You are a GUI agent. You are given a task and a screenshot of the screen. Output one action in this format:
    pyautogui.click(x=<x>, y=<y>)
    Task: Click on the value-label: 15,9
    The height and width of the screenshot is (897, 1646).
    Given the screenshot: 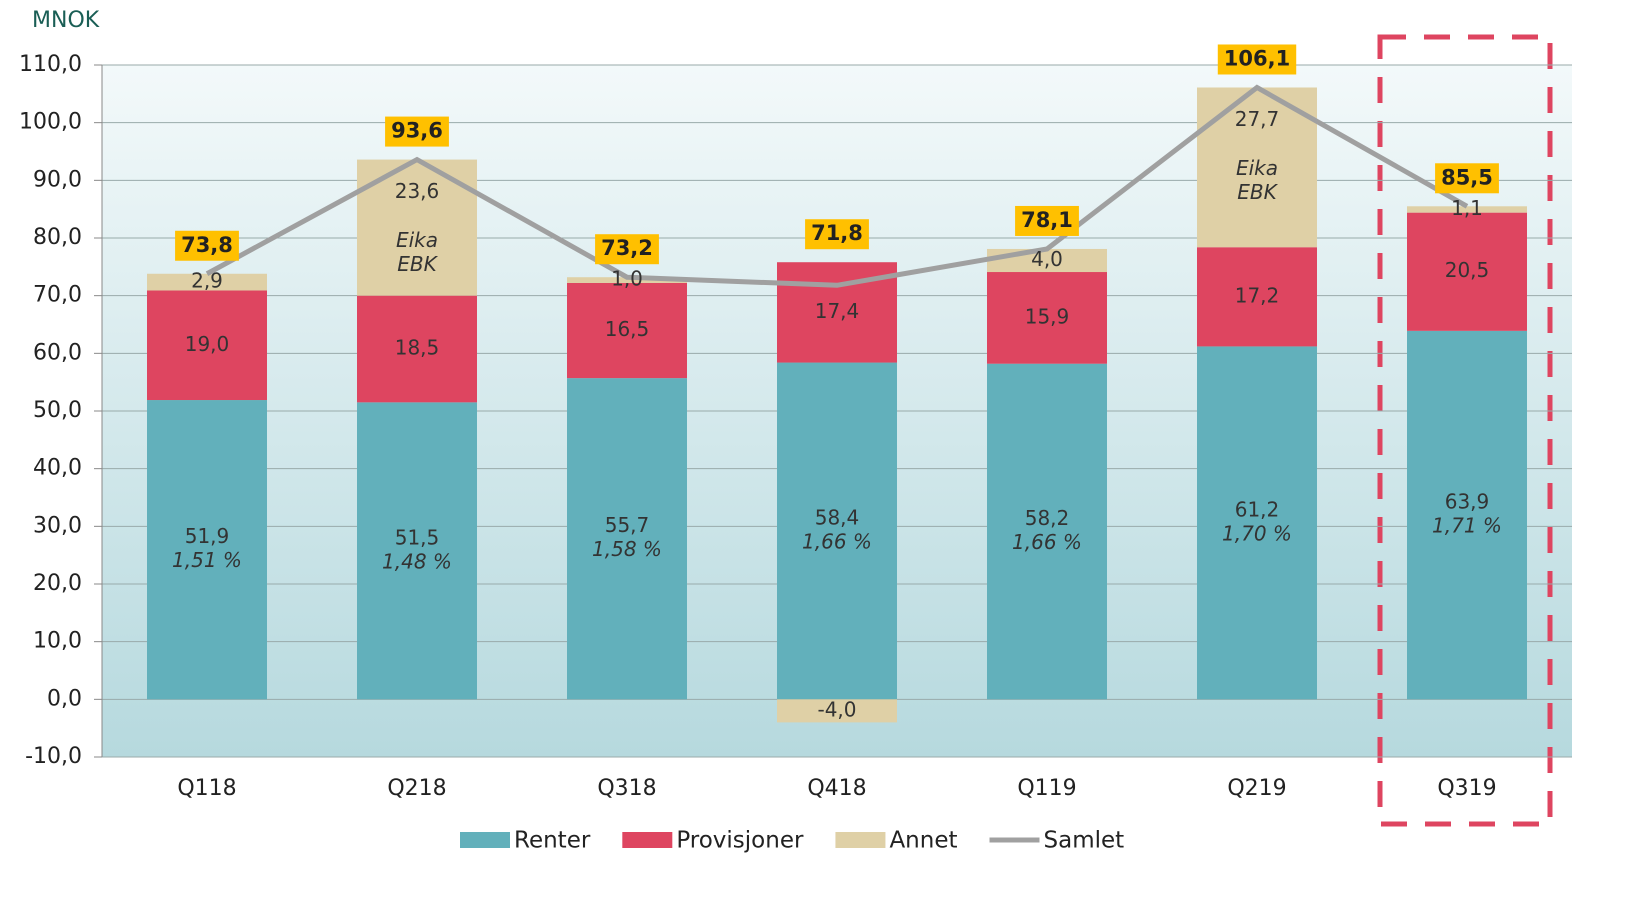 What is the action you would take?
    pyautogui.click(x=1047, y=316)
    